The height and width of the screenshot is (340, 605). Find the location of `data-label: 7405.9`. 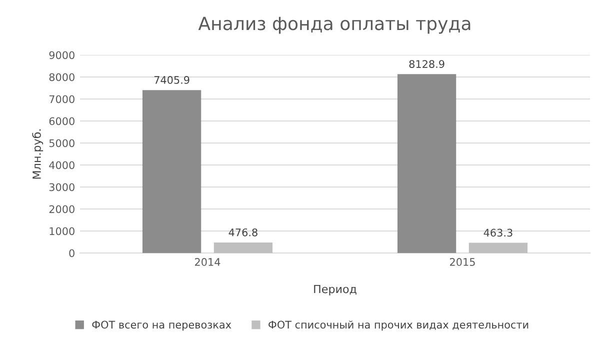

data-label: 7405.9 is located at coordinates (172, 80).